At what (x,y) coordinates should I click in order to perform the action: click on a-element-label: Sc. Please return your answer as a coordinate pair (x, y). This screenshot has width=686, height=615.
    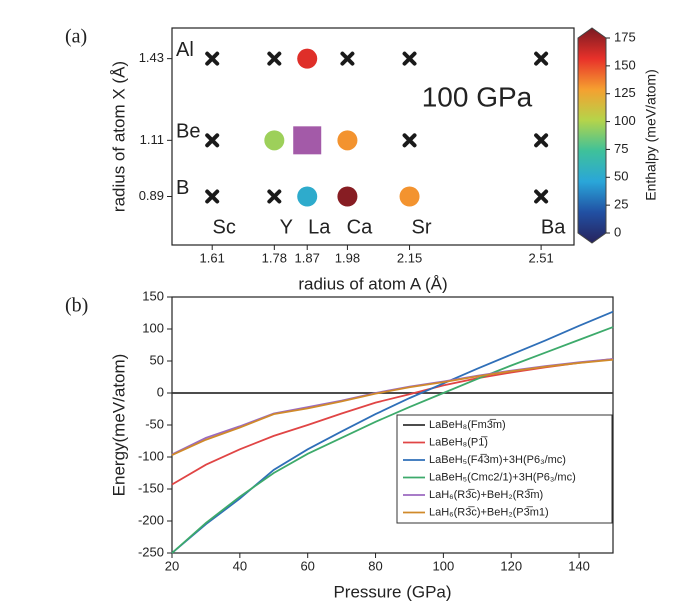
    Looking at the image, I should click on (224, 227).